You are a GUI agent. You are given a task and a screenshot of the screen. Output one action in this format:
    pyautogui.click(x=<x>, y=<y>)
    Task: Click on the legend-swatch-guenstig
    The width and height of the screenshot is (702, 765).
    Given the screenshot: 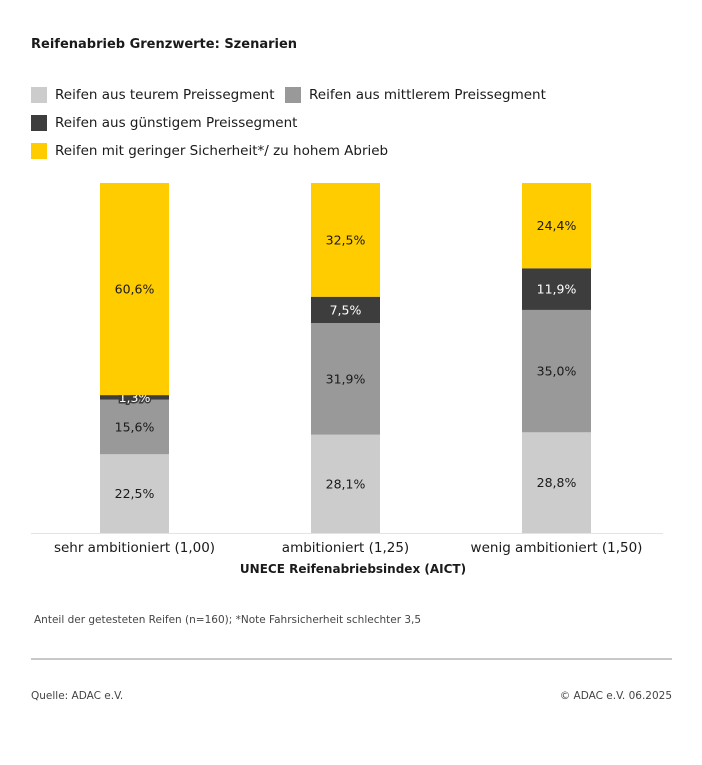 What is the action you would take?
    pyautogui.click(x=39, y=123)
    